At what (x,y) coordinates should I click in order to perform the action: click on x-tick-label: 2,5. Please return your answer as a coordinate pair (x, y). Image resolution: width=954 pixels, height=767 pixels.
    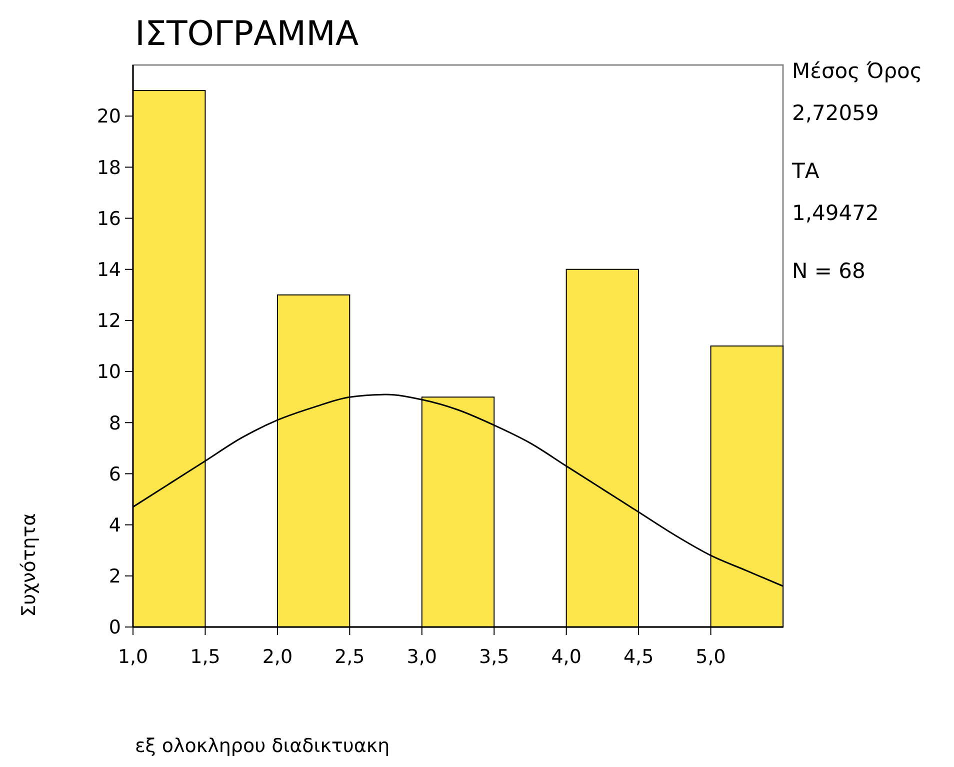
    Looking at the image, I should click on (349, 657).